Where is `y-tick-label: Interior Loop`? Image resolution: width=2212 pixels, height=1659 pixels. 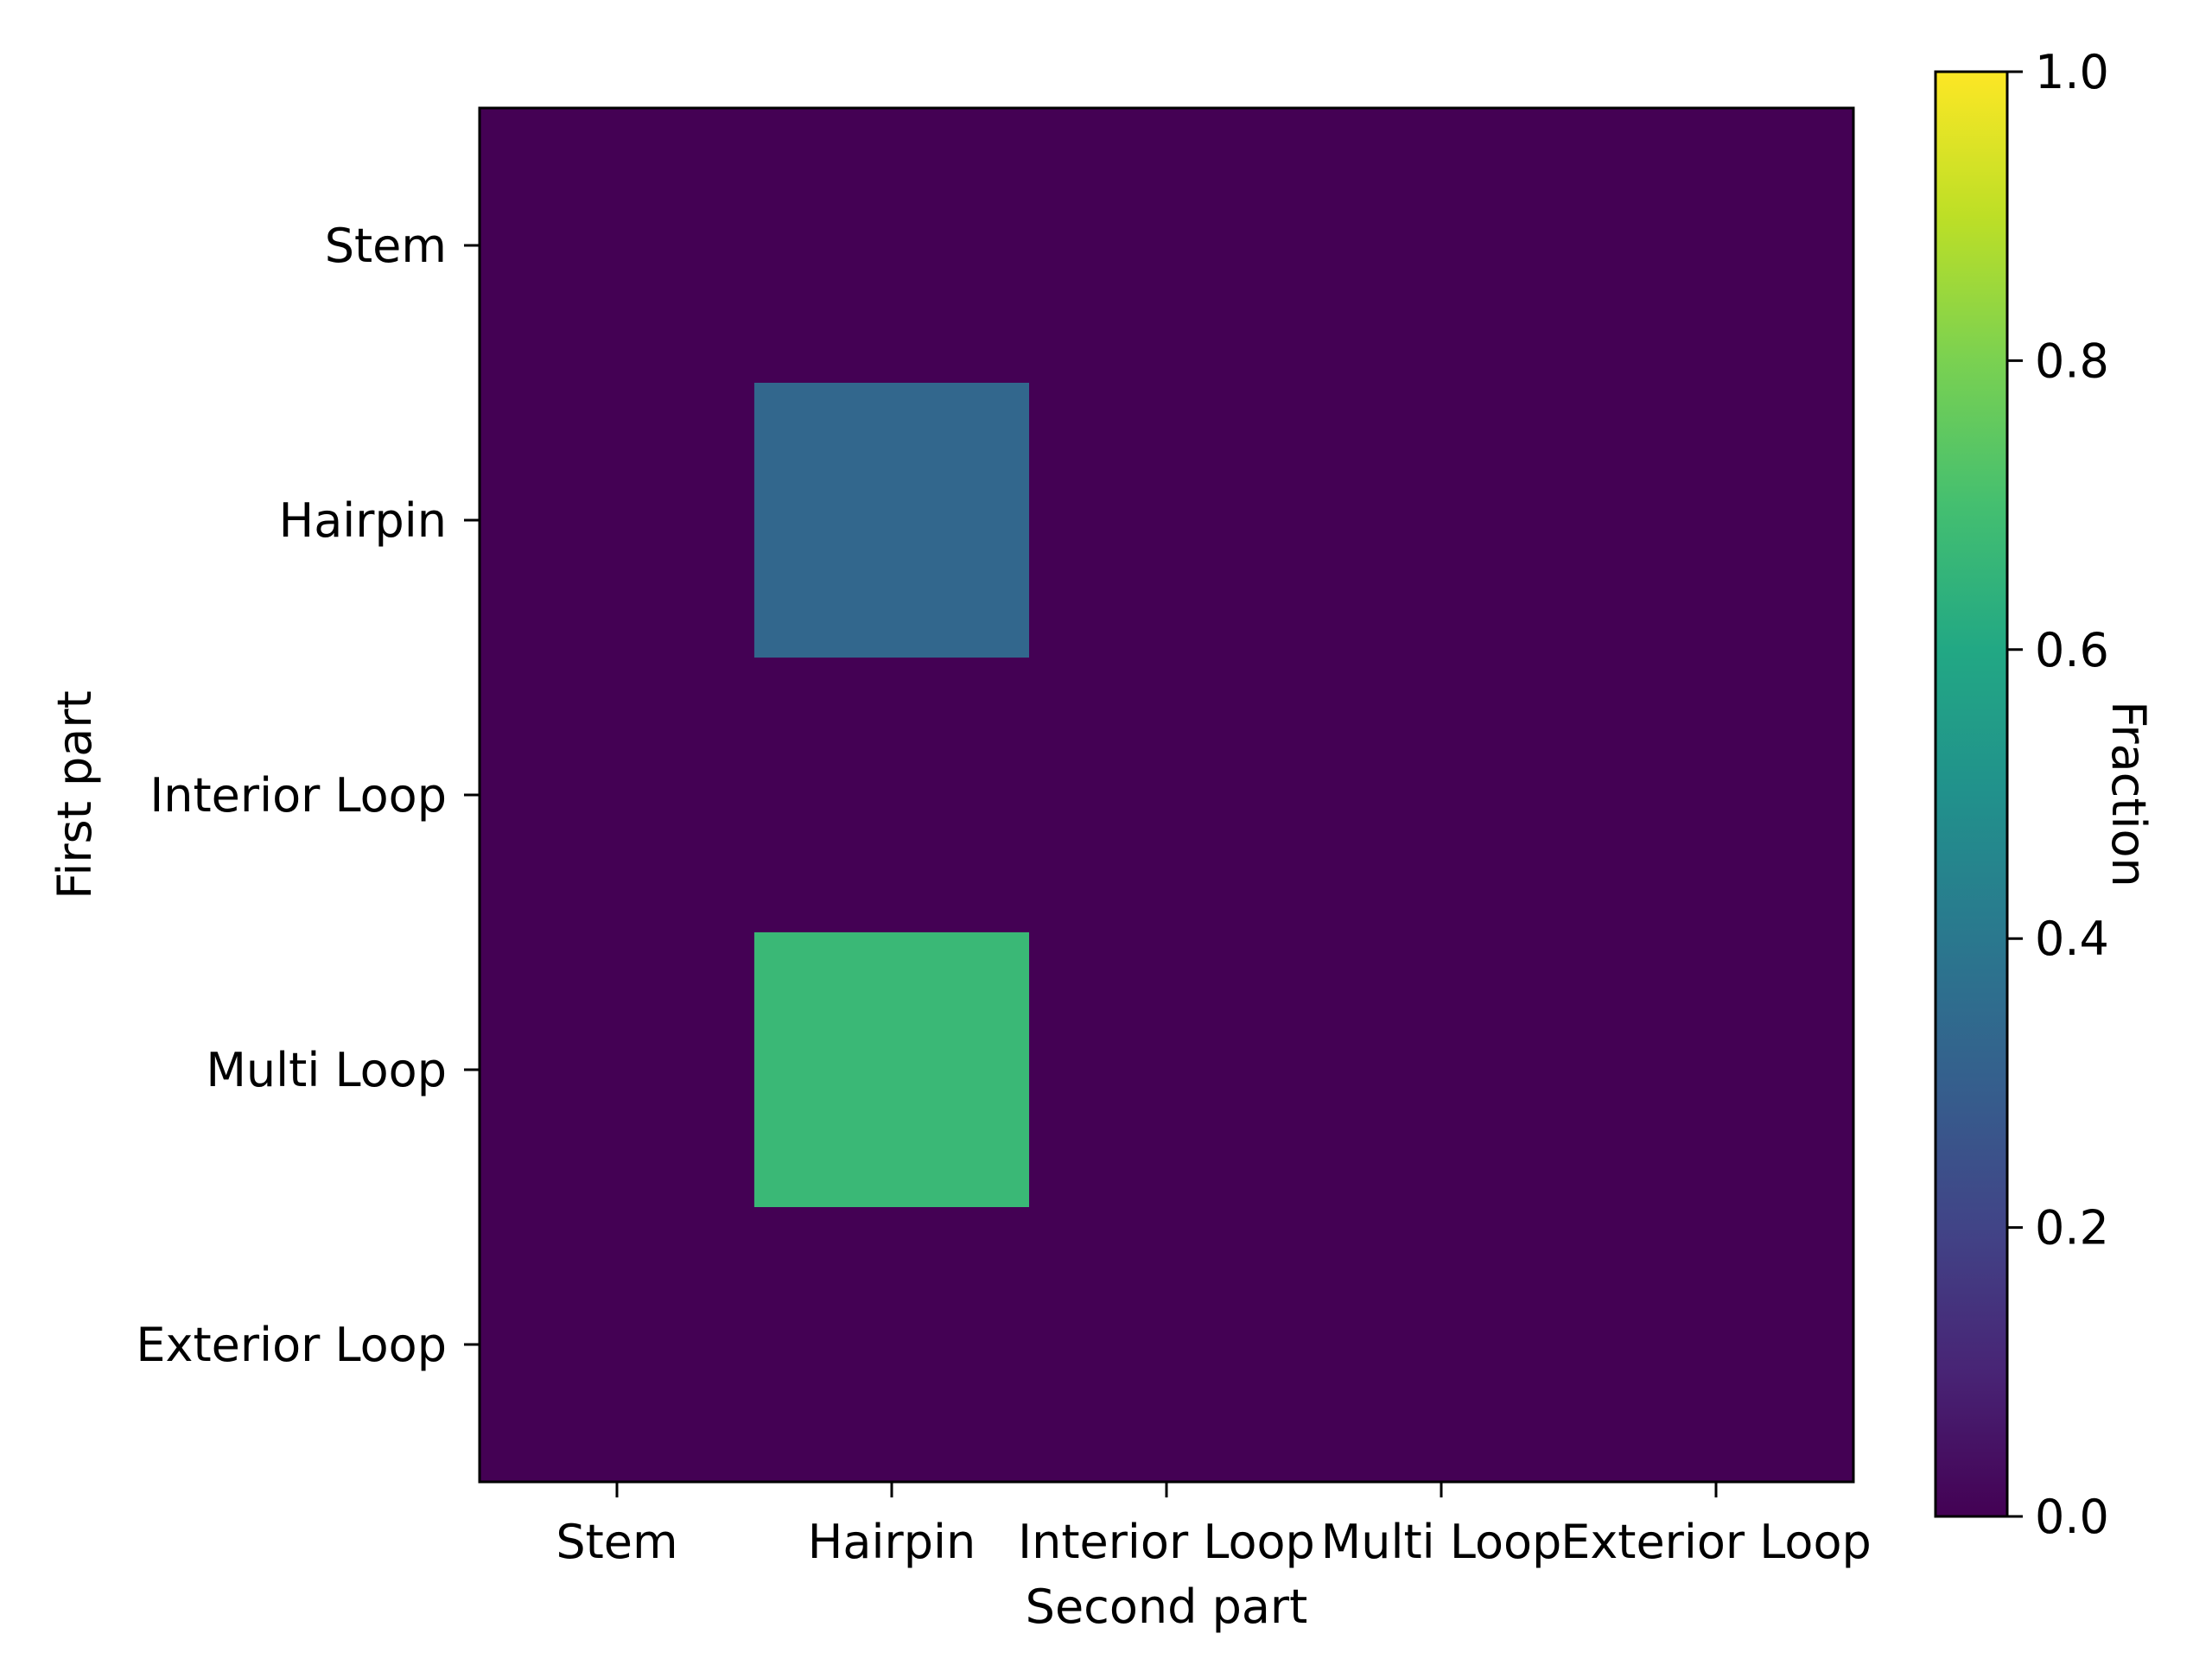 y-tick-label: Interior Loop is located at coordinates (298, 795).